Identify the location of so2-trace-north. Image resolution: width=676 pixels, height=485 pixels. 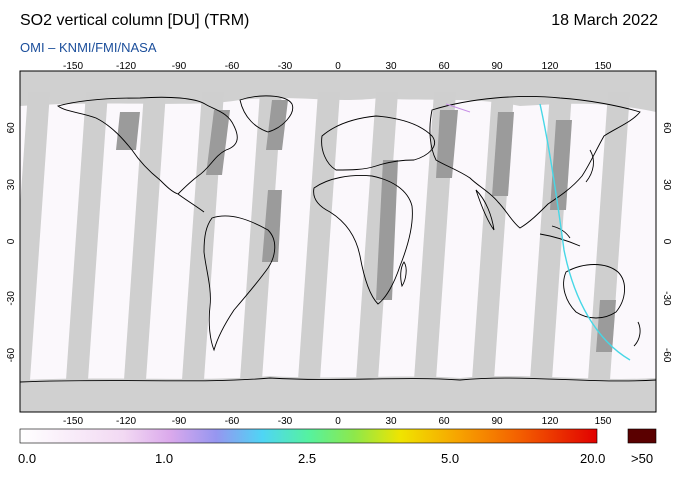
(458, 108).